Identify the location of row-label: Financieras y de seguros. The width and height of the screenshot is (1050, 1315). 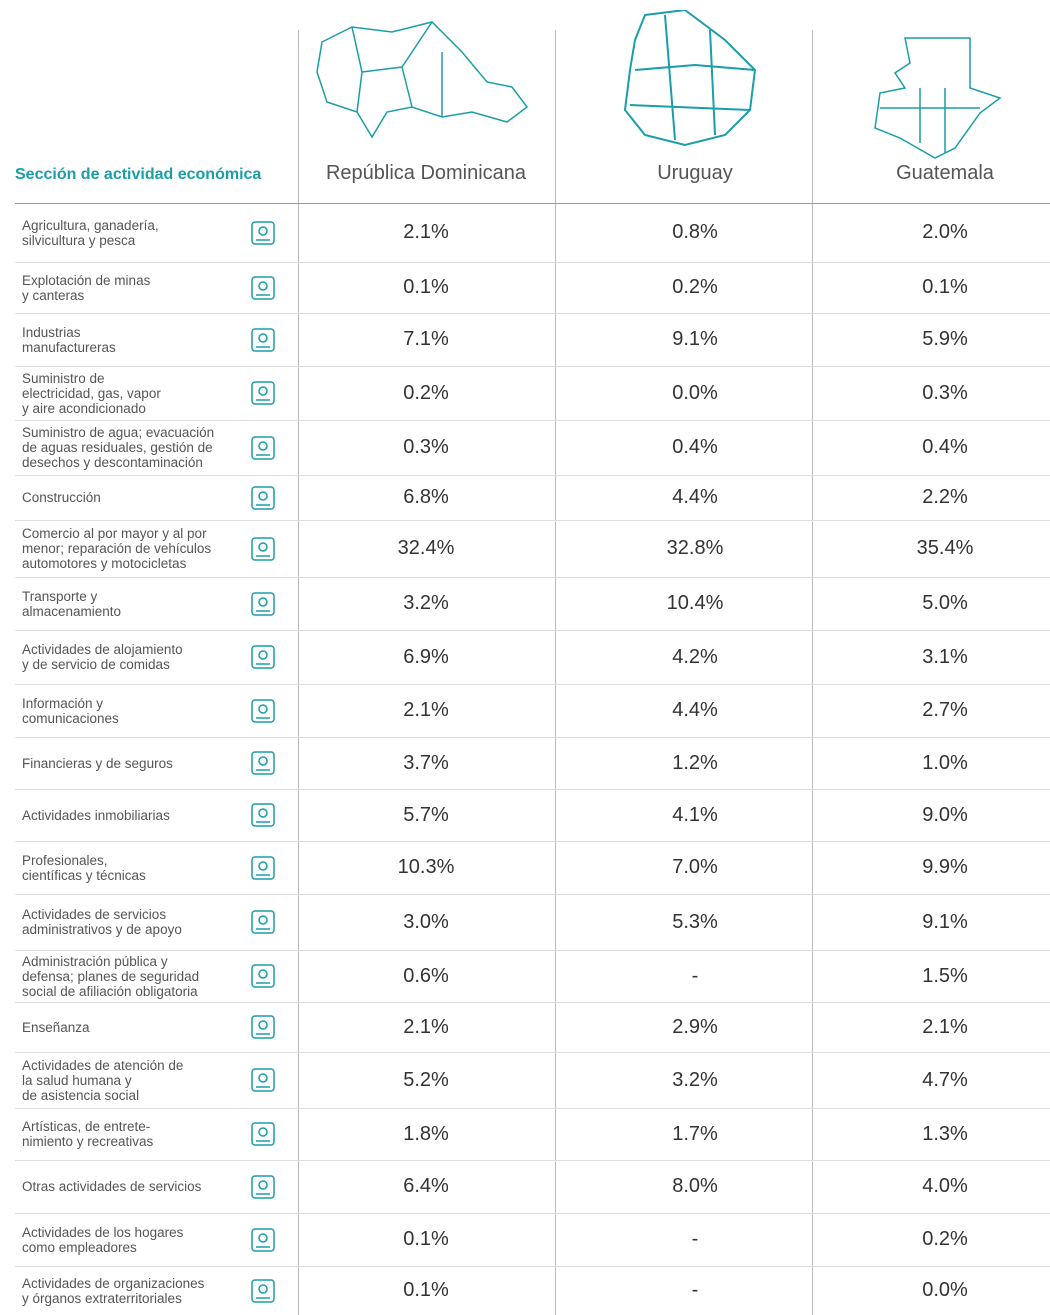
(97, 763).